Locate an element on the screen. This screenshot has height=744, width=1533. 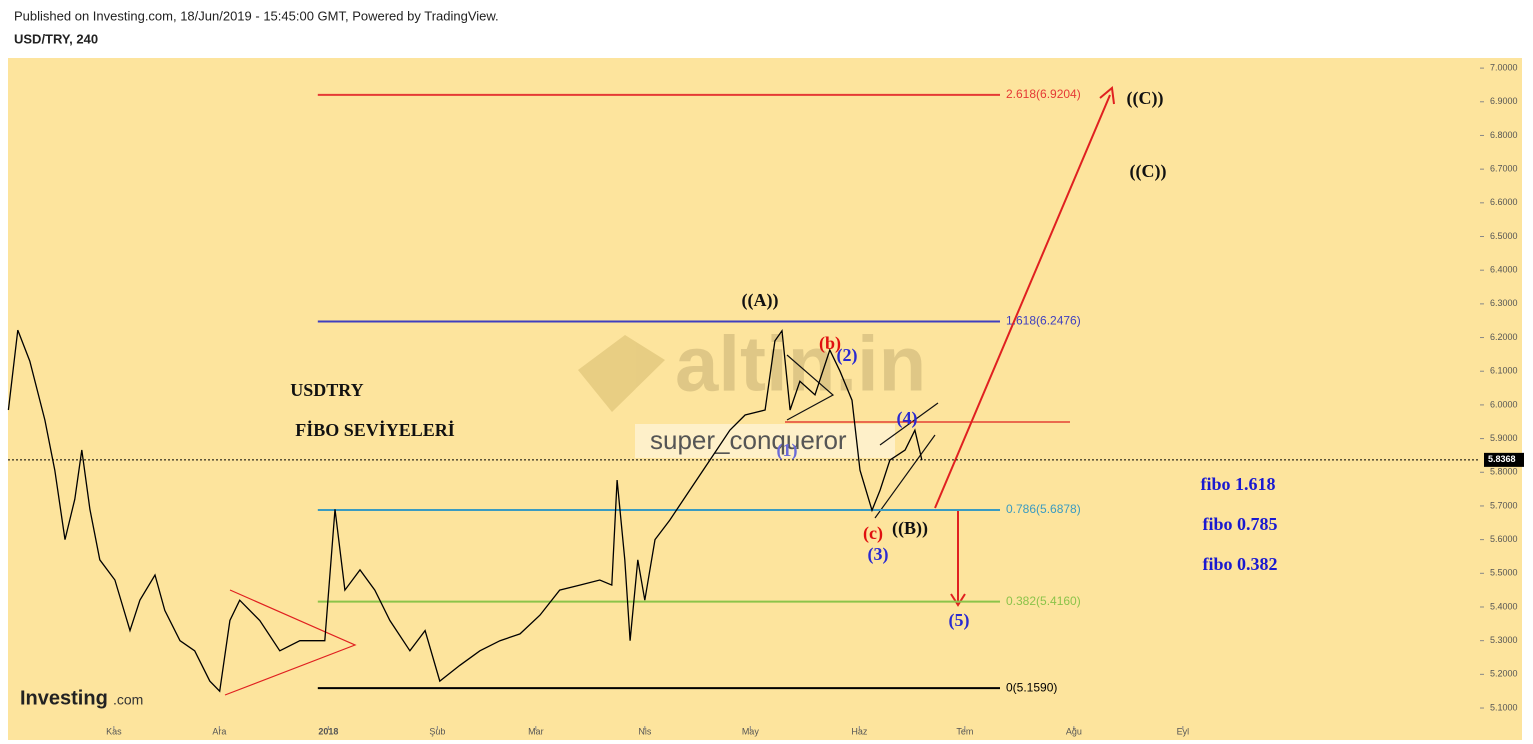
annotation: fibo 0.382 is located at coordinates (1239, 564).